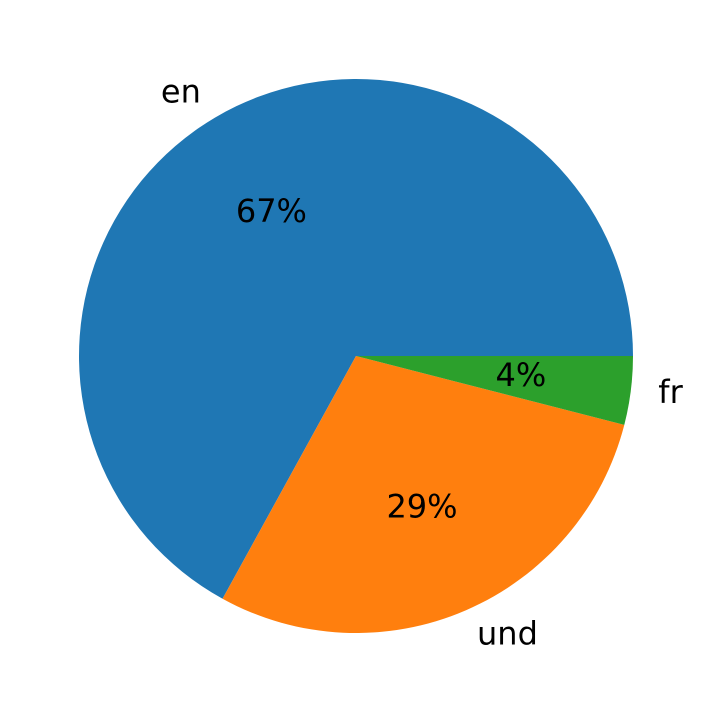  What do you see at coordinates (521, 375) in the screenshot?
I see `value-label: 4%` at bounding box center [521, 375].